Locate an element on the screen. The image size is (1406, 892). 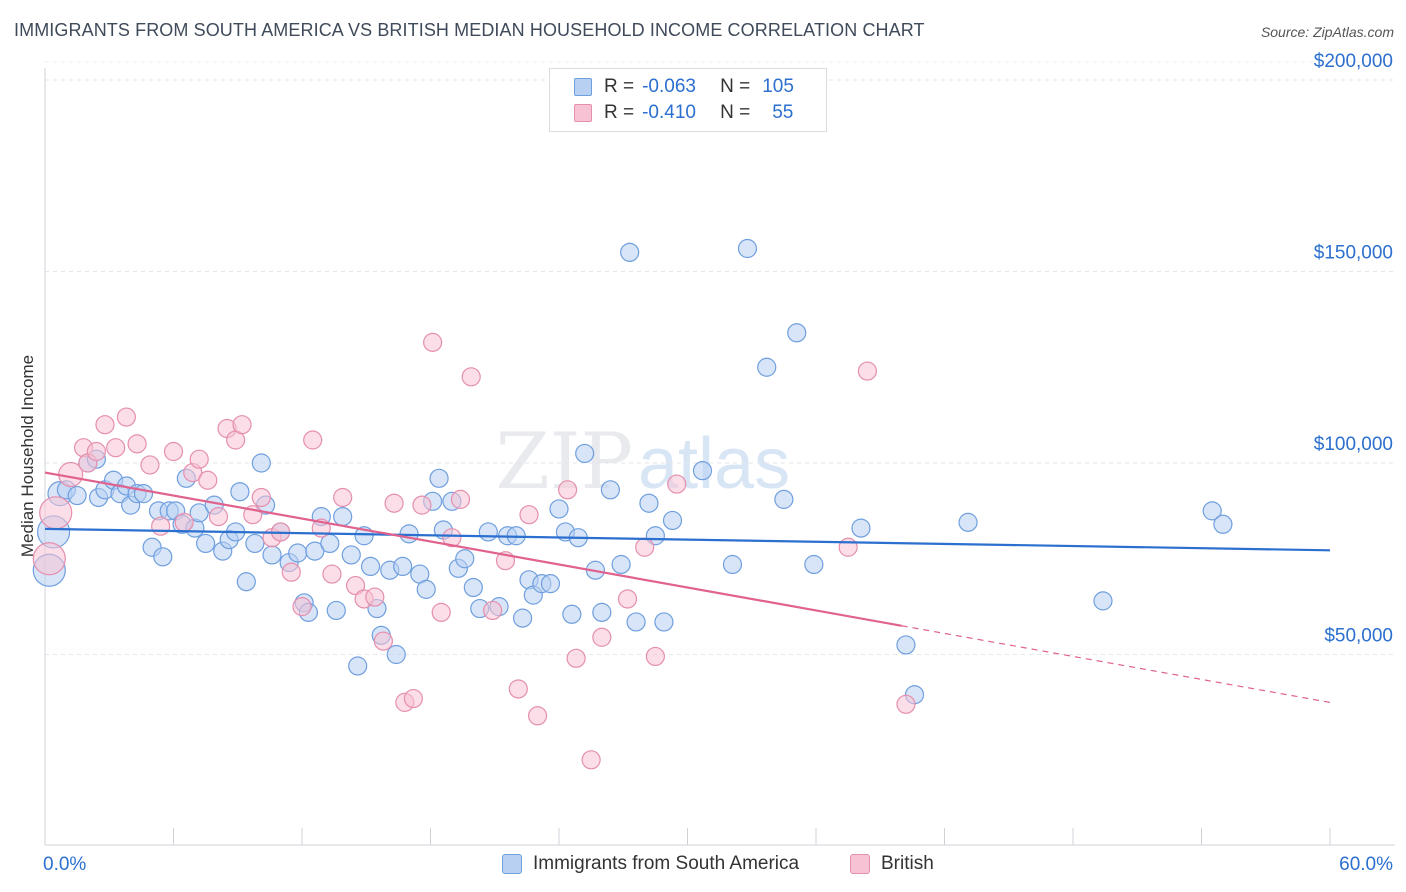
legend-item-immigrants: Immigrants from South America is located at coordinates (650, 864).